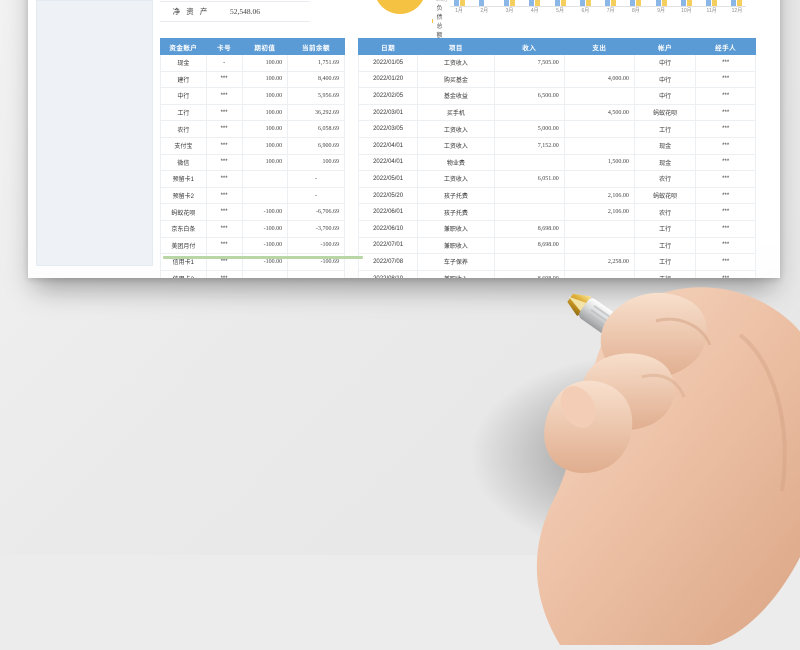 The width and height of the screenshot is (800, 650). I want to click on table-row: 2022/05/01 工资收入 6,051.00 农行 ***, so click(556, 179).